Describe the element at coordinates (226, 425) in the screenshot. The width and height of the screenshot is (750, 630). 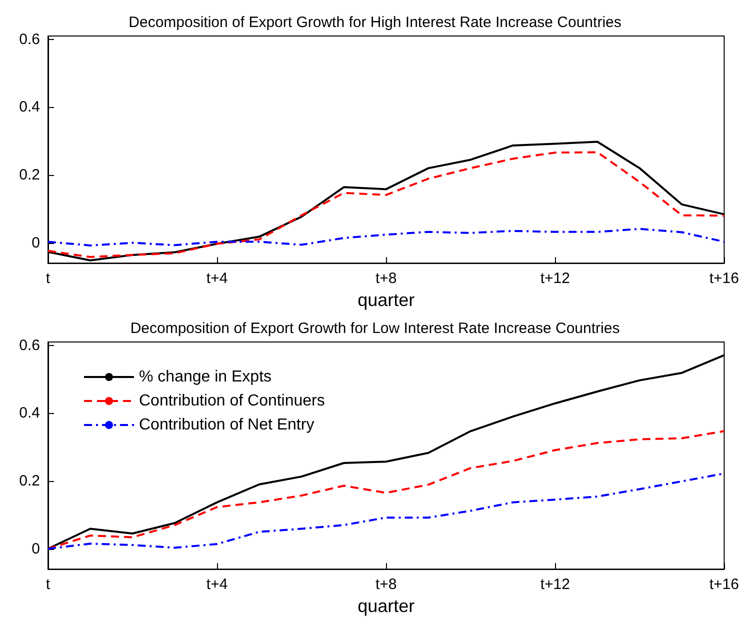
I see `legend-label: Contribution of Net Entry` at that location.